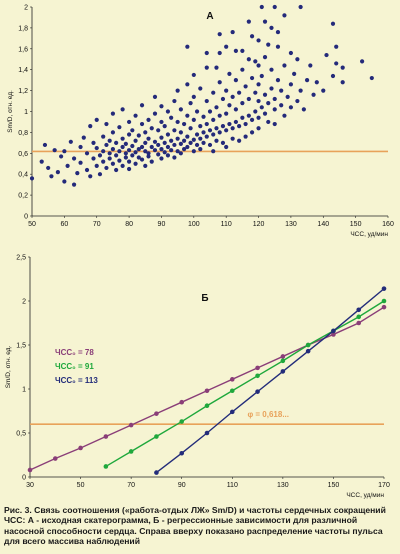 The height and width of the screenshot is (554, 400). Describe the element at coordinates (369, 234) in the screenshot. I see `chart-a-x-axis-label: ЧСС, уд/мин` at that location.